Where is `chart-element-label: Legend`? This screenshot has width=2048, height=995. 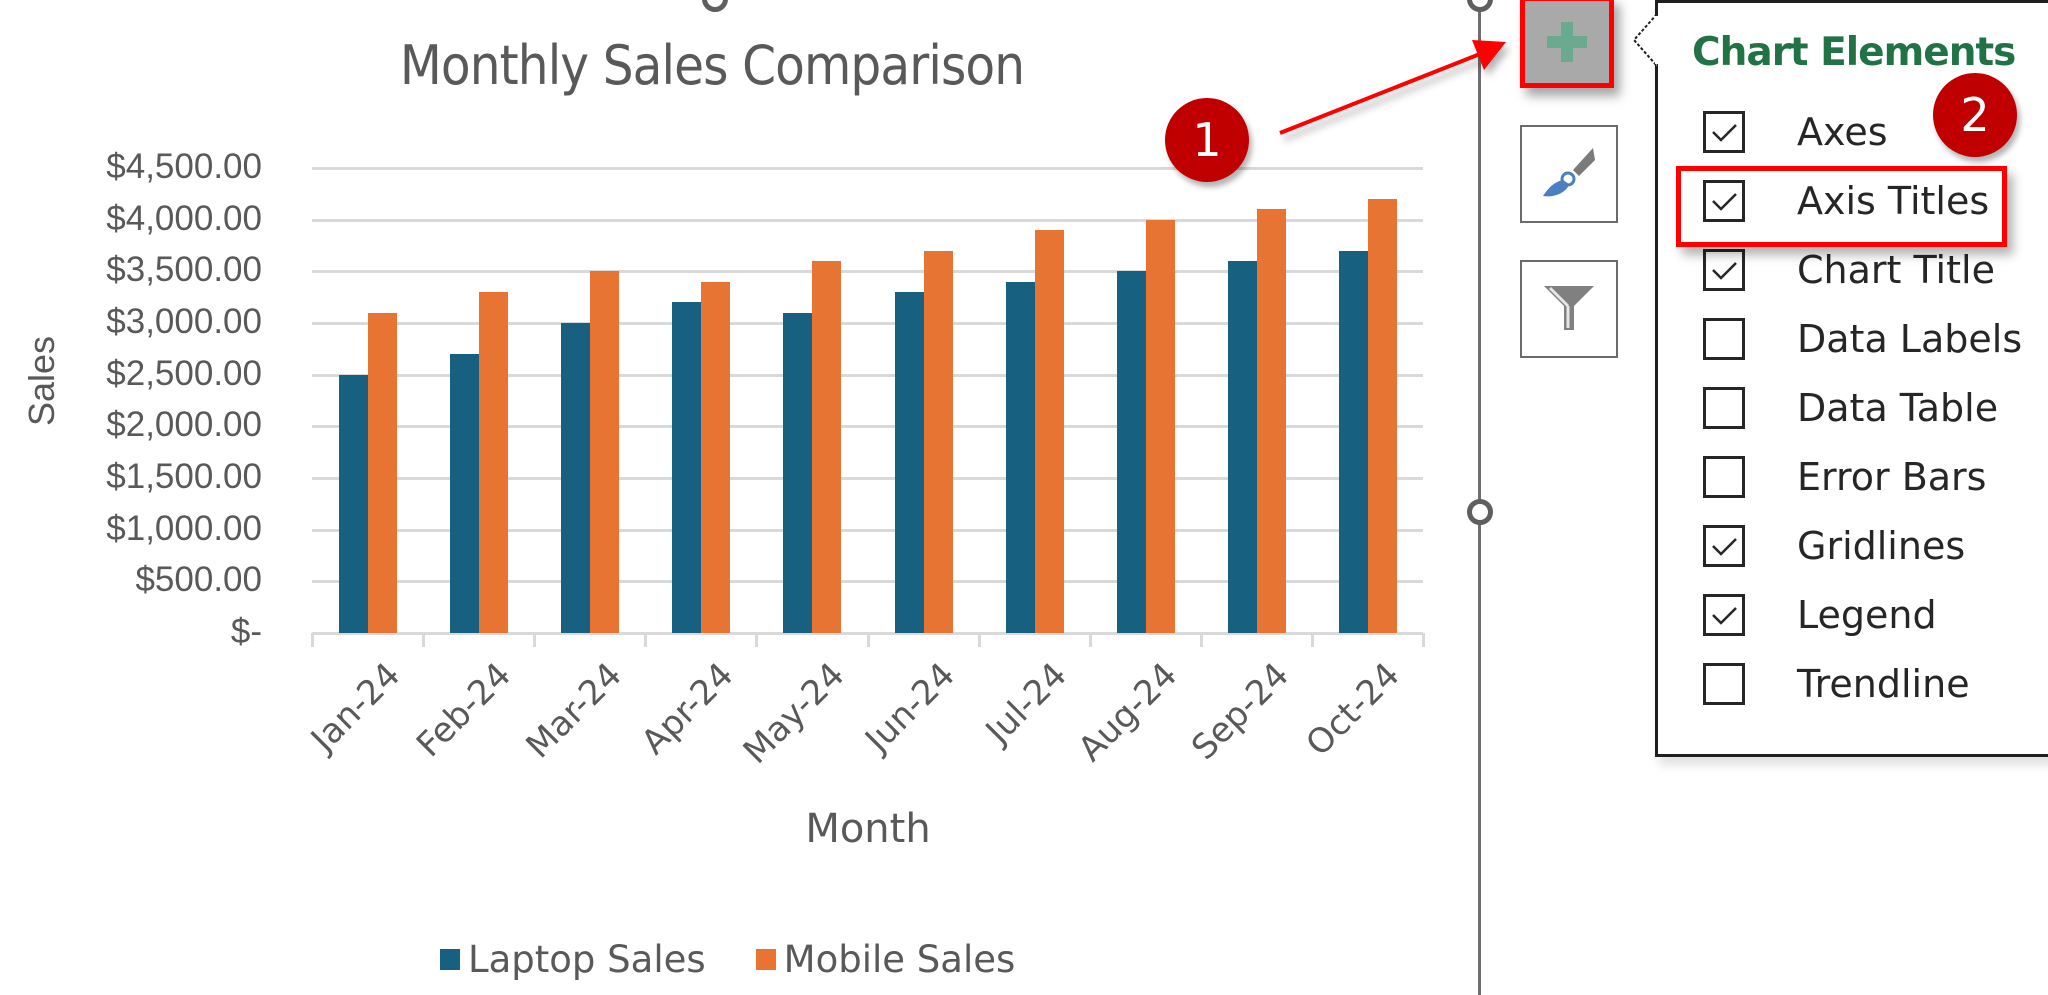
chart-element-label: Legend is located at coordinates (1867, 615).